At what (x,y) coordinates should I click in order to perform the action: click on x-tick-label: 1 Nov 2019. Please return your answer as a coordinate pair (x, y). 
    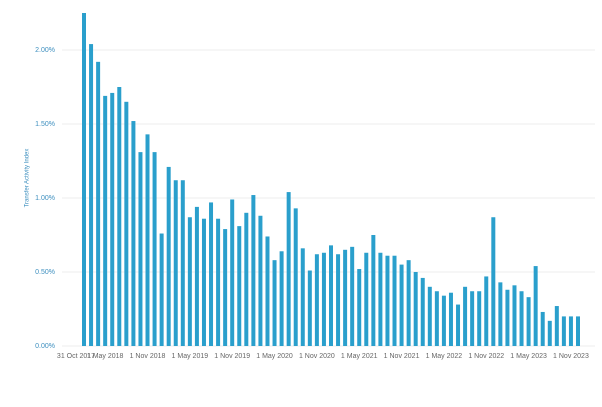
    Looking at the image, I should click on (232, 356).